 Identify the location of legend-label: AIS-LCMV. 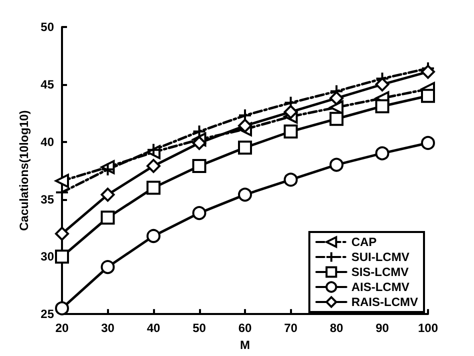
(380, 287).